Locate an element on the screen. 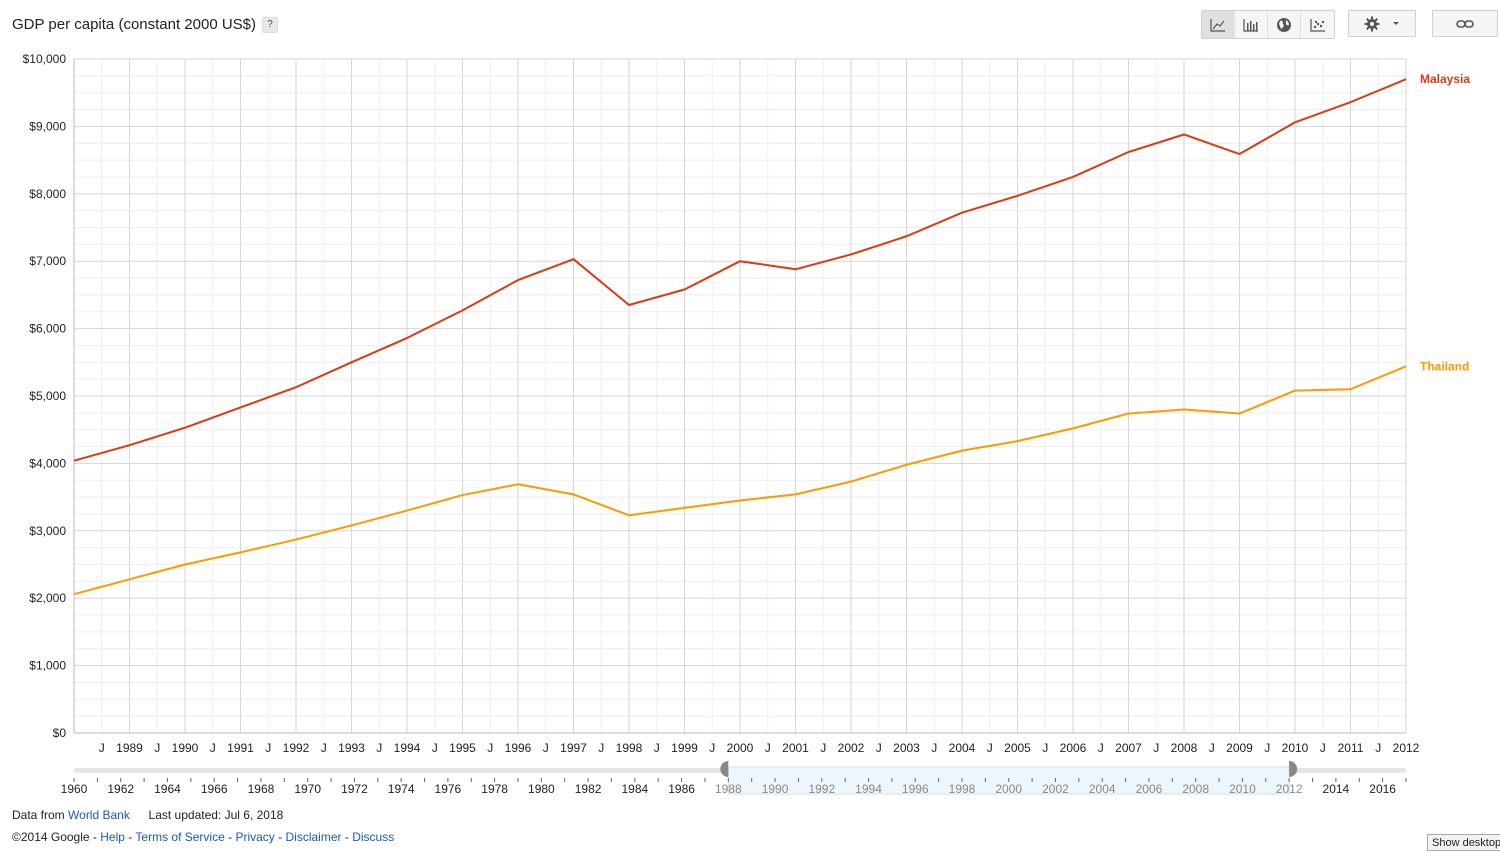 The width and height of the screenshot is (1500, 852). y-tick-label: $9,000 is located at coordinates (47, 126).